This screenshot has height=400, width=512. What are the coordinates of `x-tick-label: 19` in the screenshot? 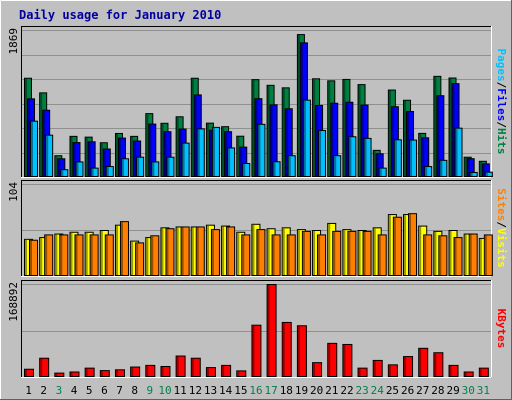 It's located at (301, 390).